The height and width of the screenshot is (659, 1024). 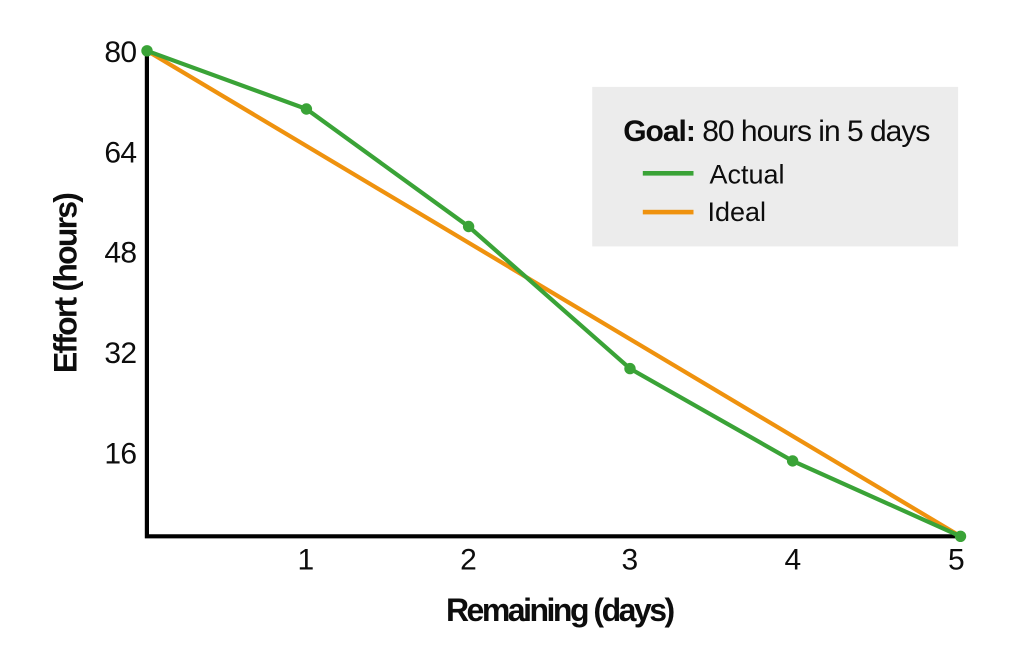 What do you see at coordinates (120, 253) in the screenshot?
I see `svg-text: 48` at bounding box center [120, 253].